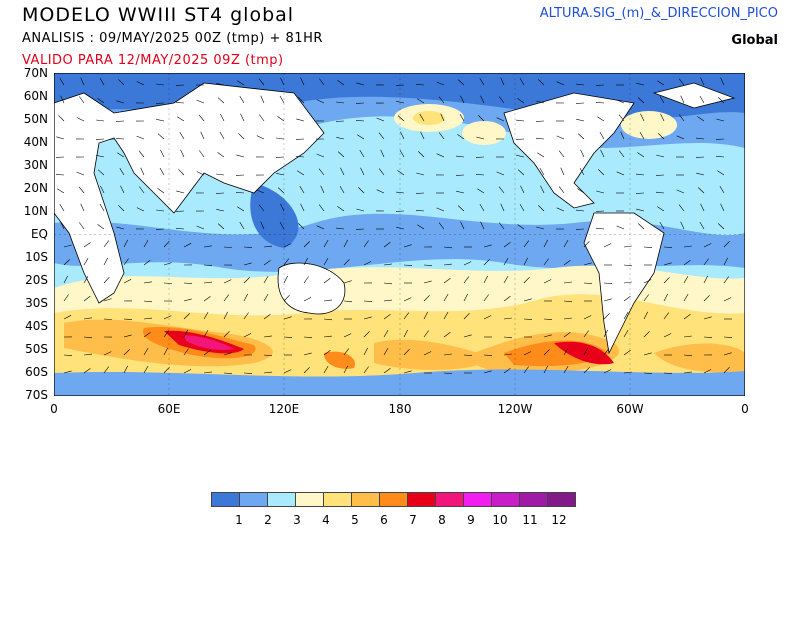 The width and height of the screenshot is (800, 618). I want to click on wave-band-6m-spac, so click(434, 354).